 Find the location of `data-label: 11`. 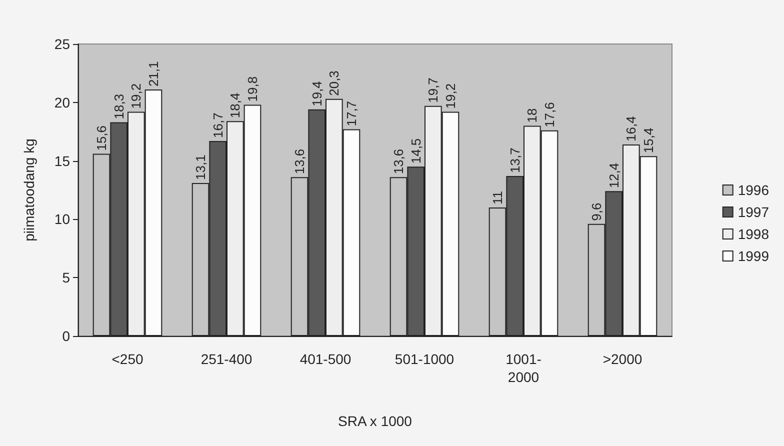

data-label: 11 is located at coordinates (498, 198).